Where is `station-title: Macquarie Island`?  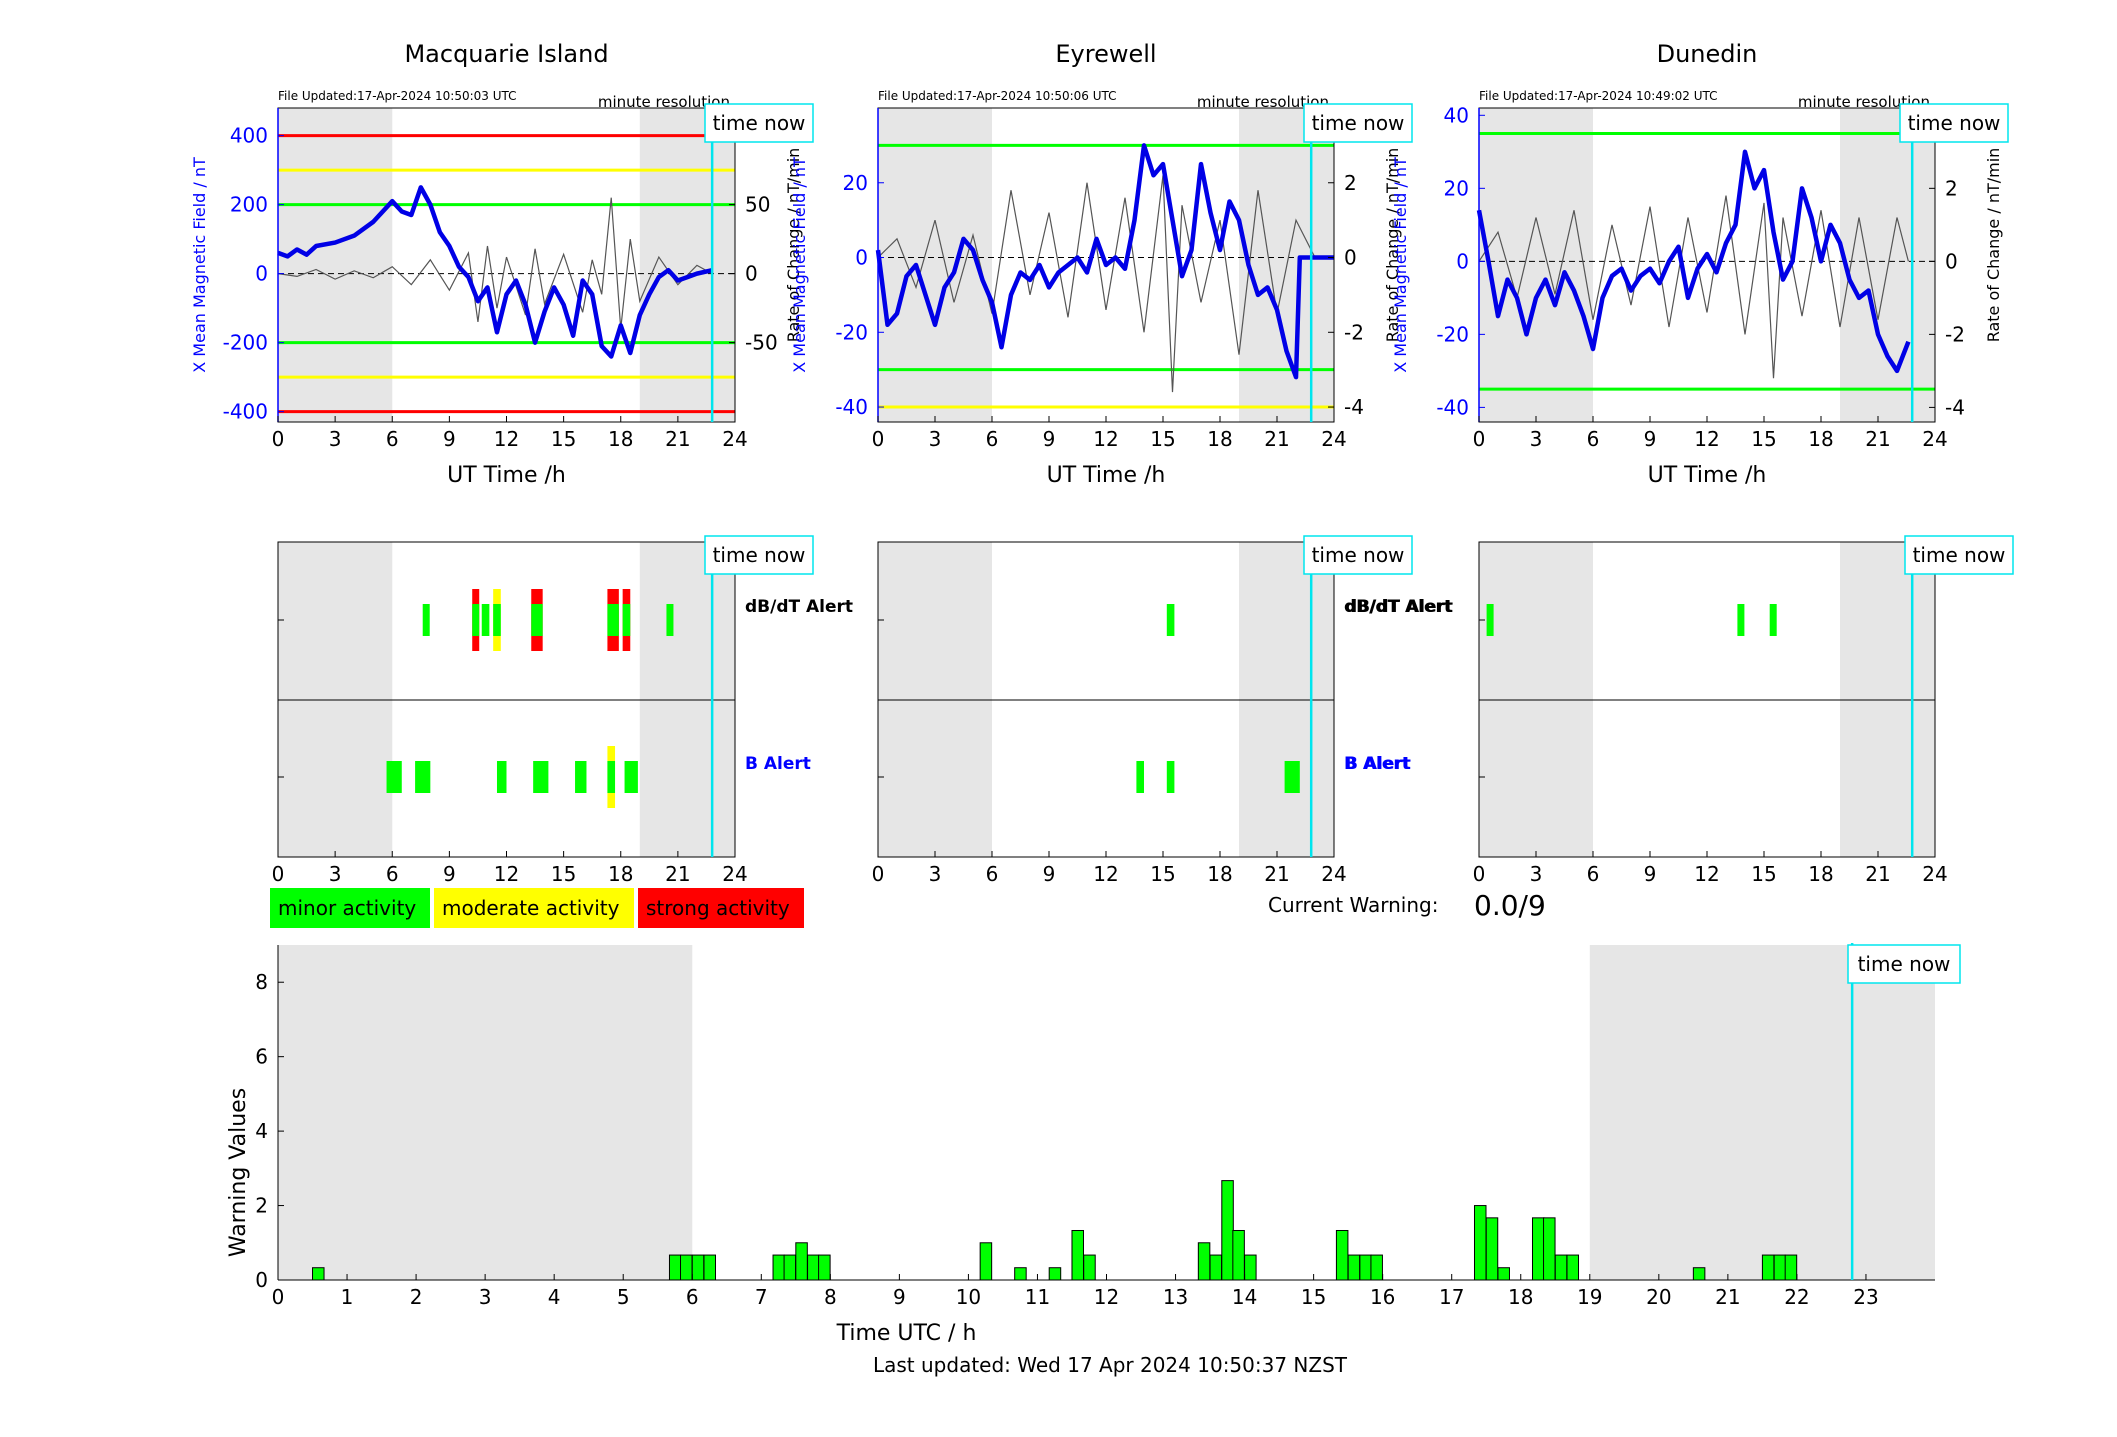
station-title: Macquarie Island is located at coordinates (506, 54).